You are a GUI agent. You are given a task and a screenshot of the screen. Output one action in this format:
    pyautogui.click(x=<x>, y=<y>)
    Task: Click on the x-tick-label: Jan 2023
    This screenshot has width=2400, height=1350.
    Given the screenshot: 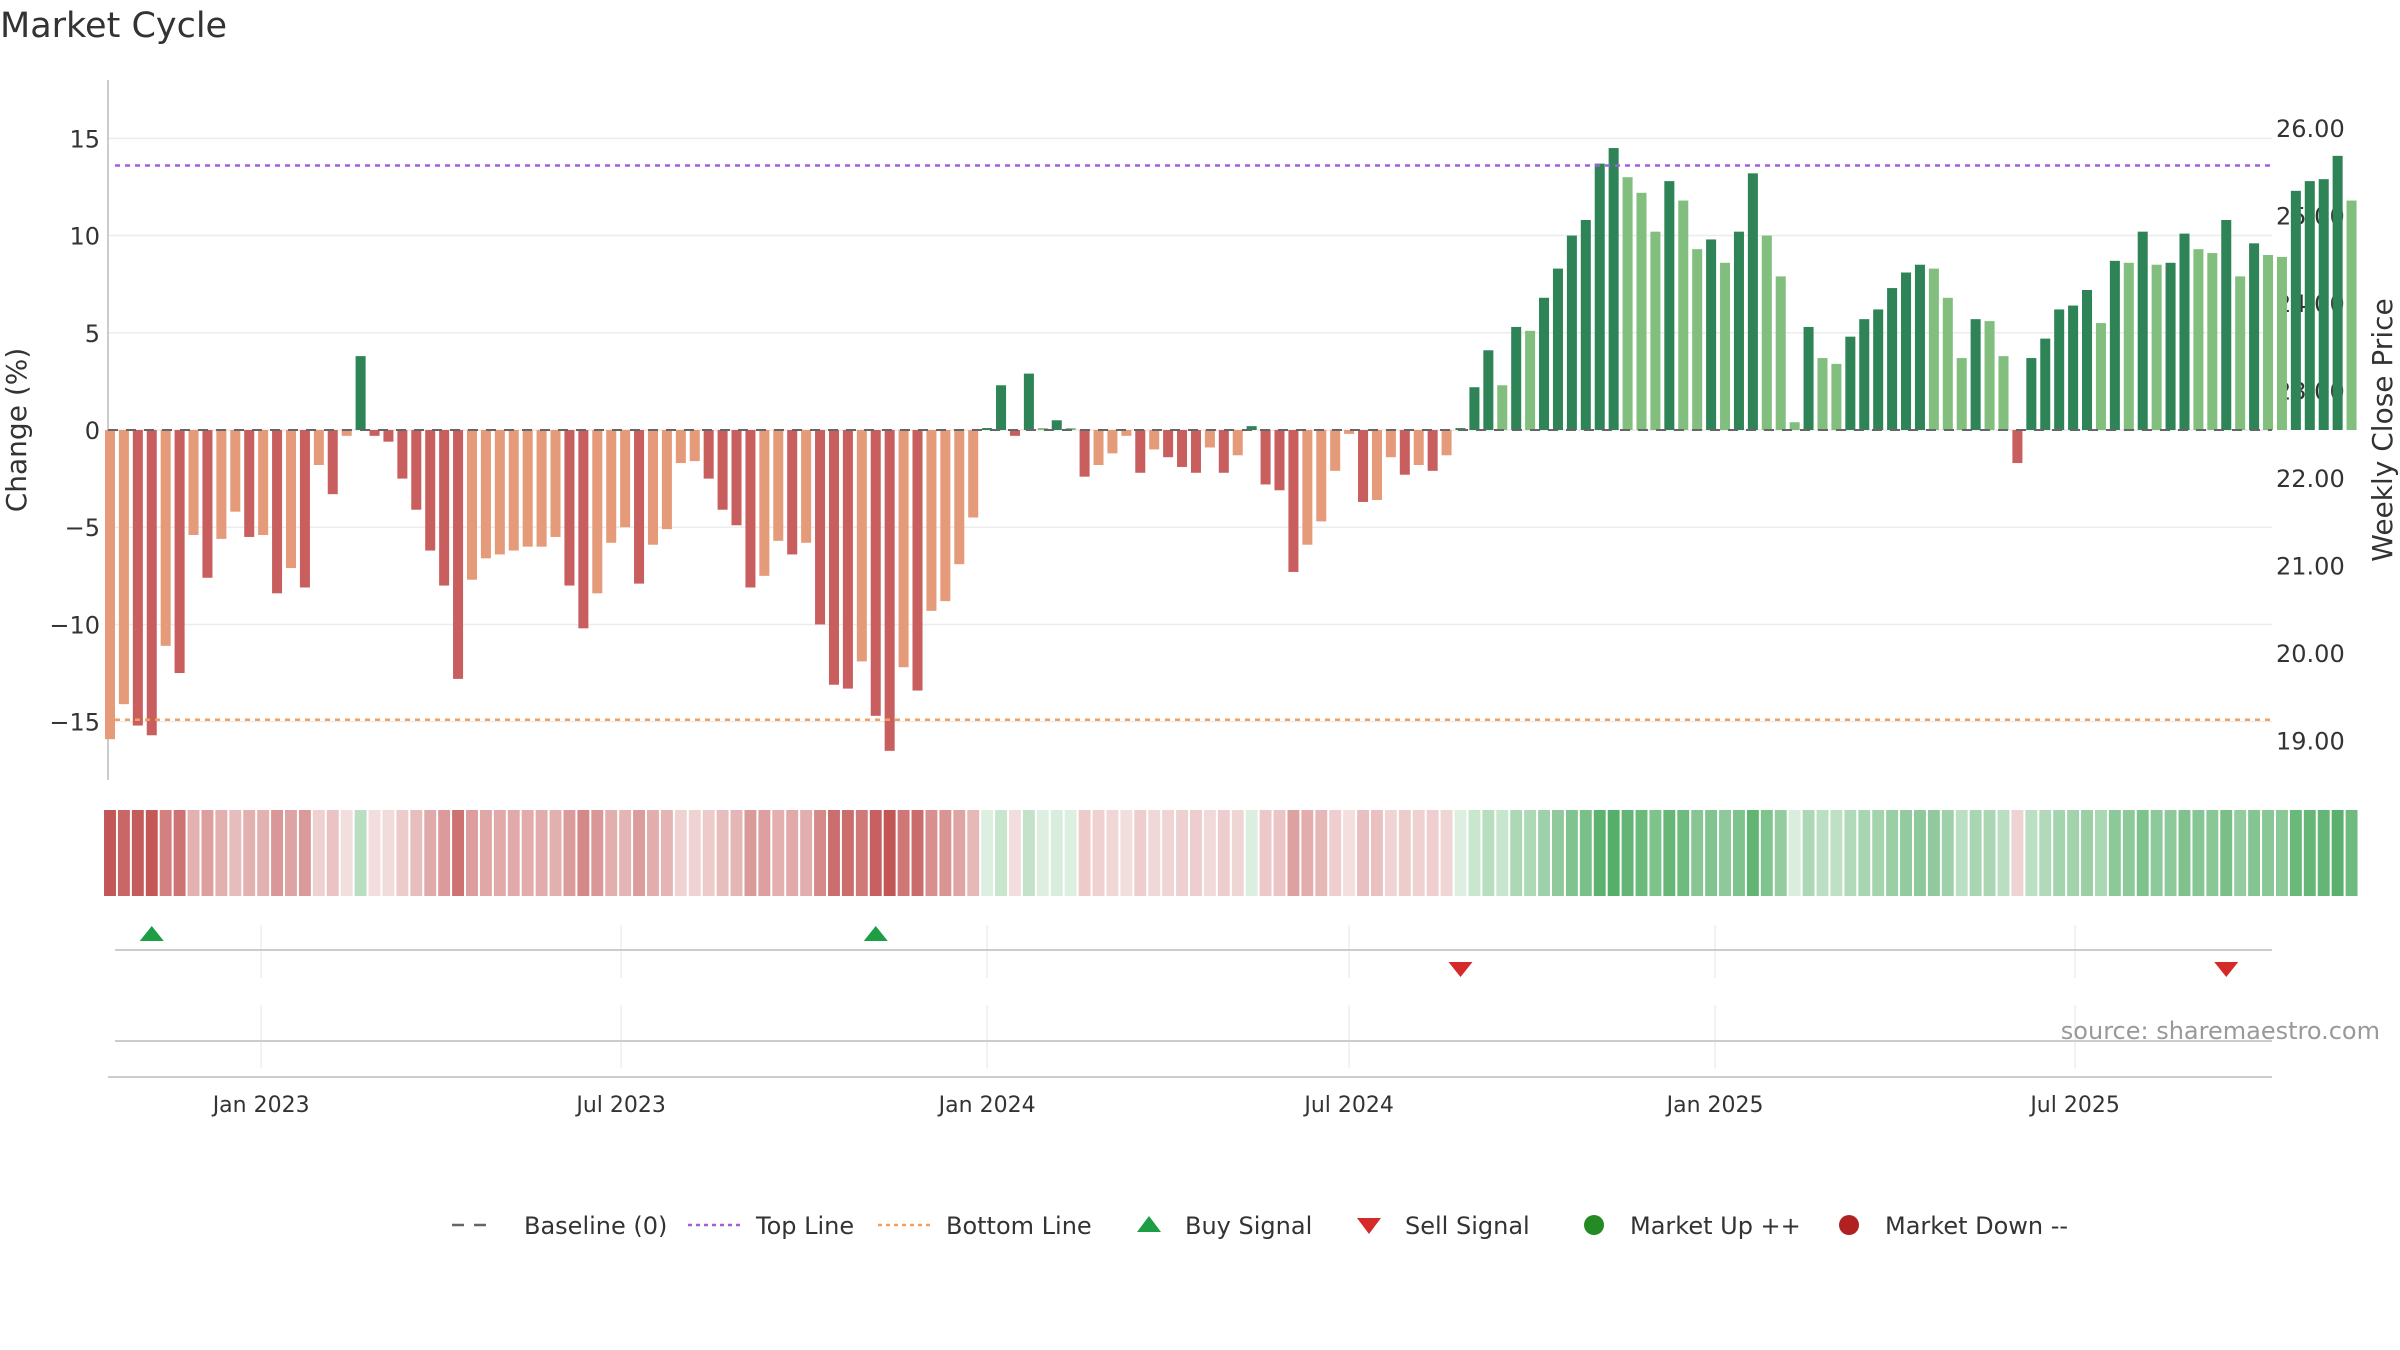 What is the action you would take?
    pyautogui.click(x=260, y=1105)
    